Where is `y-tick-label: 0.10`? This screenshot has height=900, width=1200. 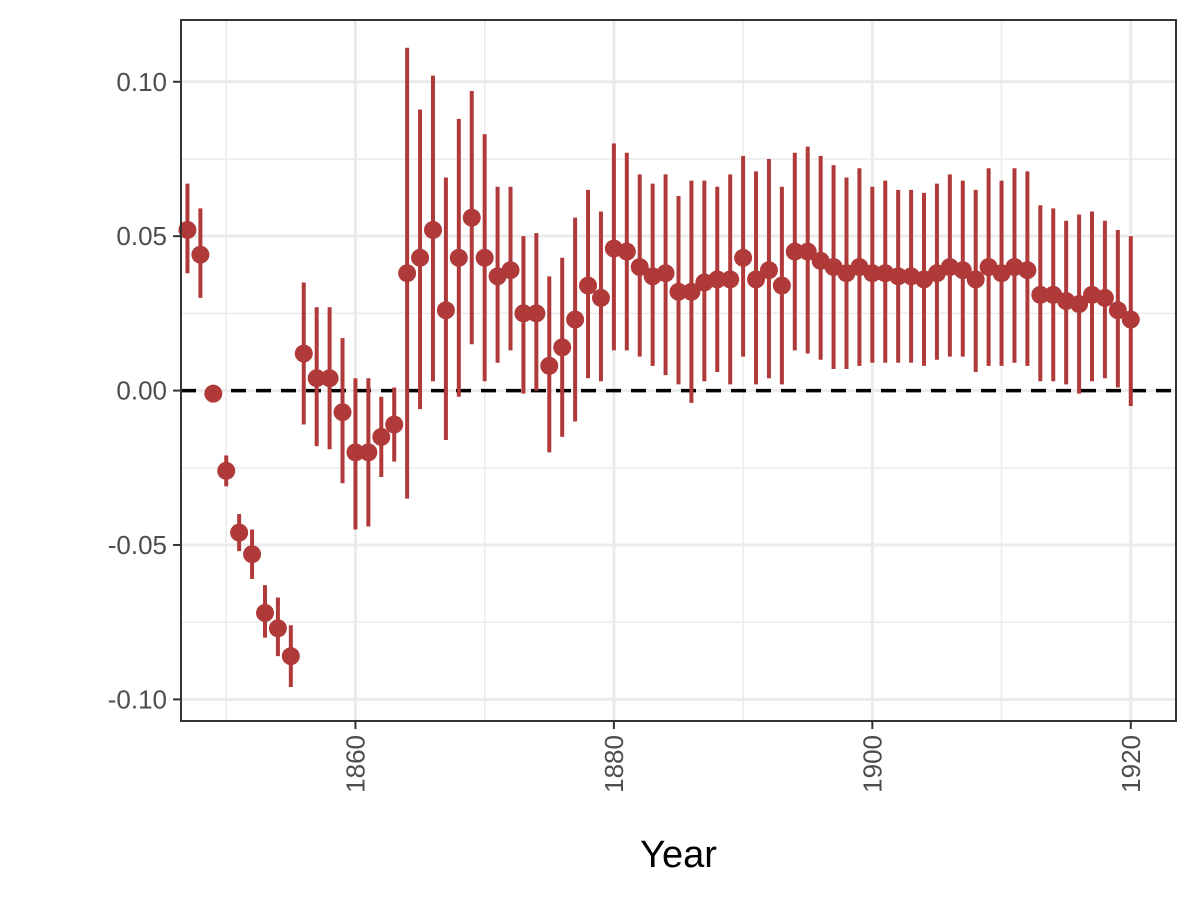
y-tick-label: 0.10 is located at coordinates (141, 82).